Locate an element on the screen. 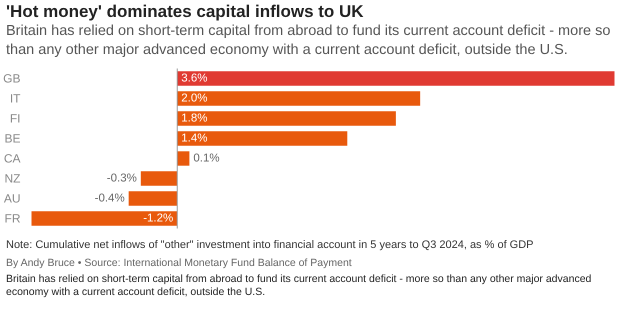  y-tick-label: FI is located at coordinates (15, 119).